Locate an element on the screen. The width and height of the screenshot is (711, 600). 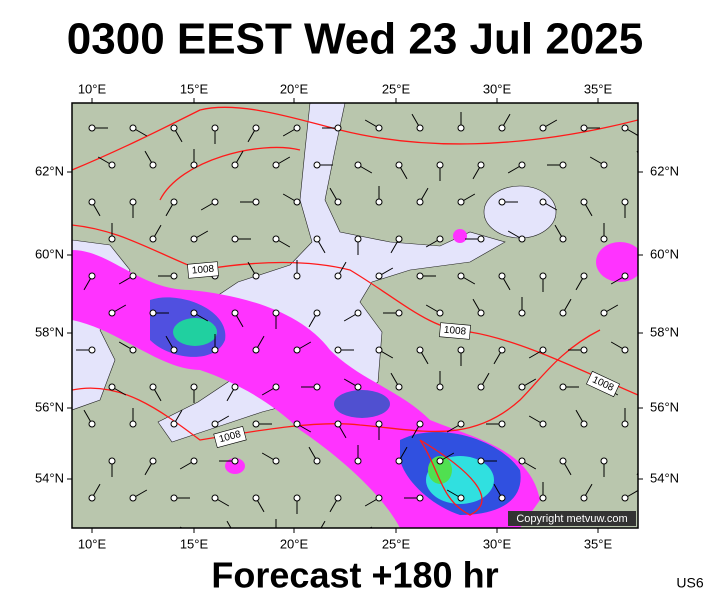
lat-label-left: 56°N is located at coordinates (49, 406).